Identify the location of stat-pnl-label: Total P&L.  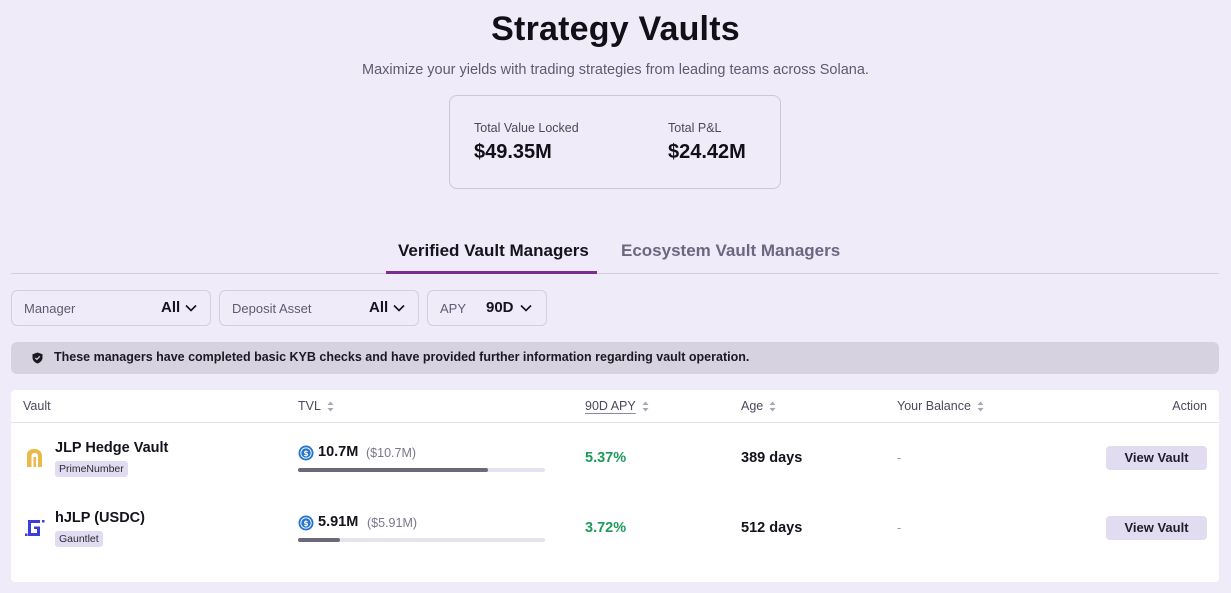
(695, 128).